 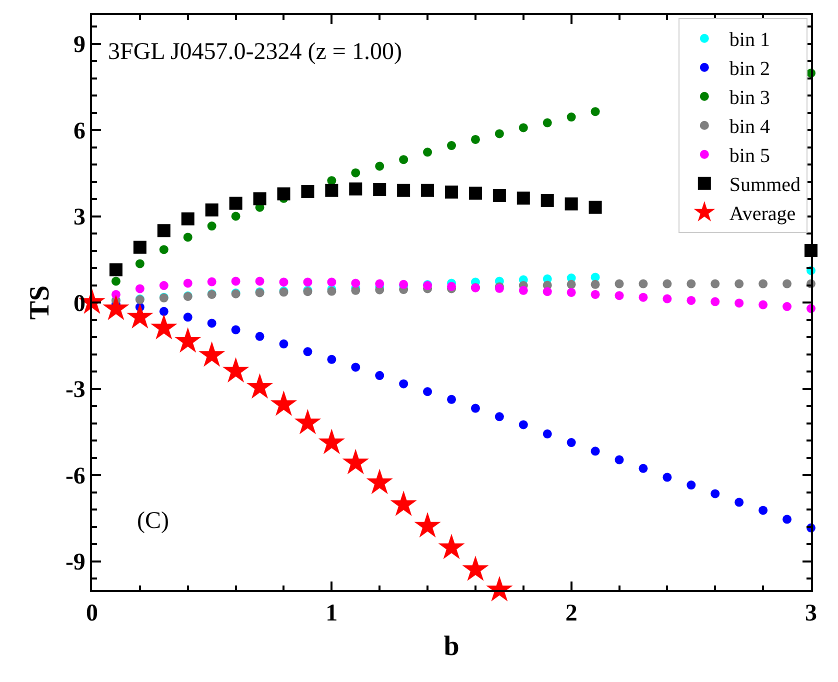 I want to click on legend-label: bin 3, so click(x=749, y=98).